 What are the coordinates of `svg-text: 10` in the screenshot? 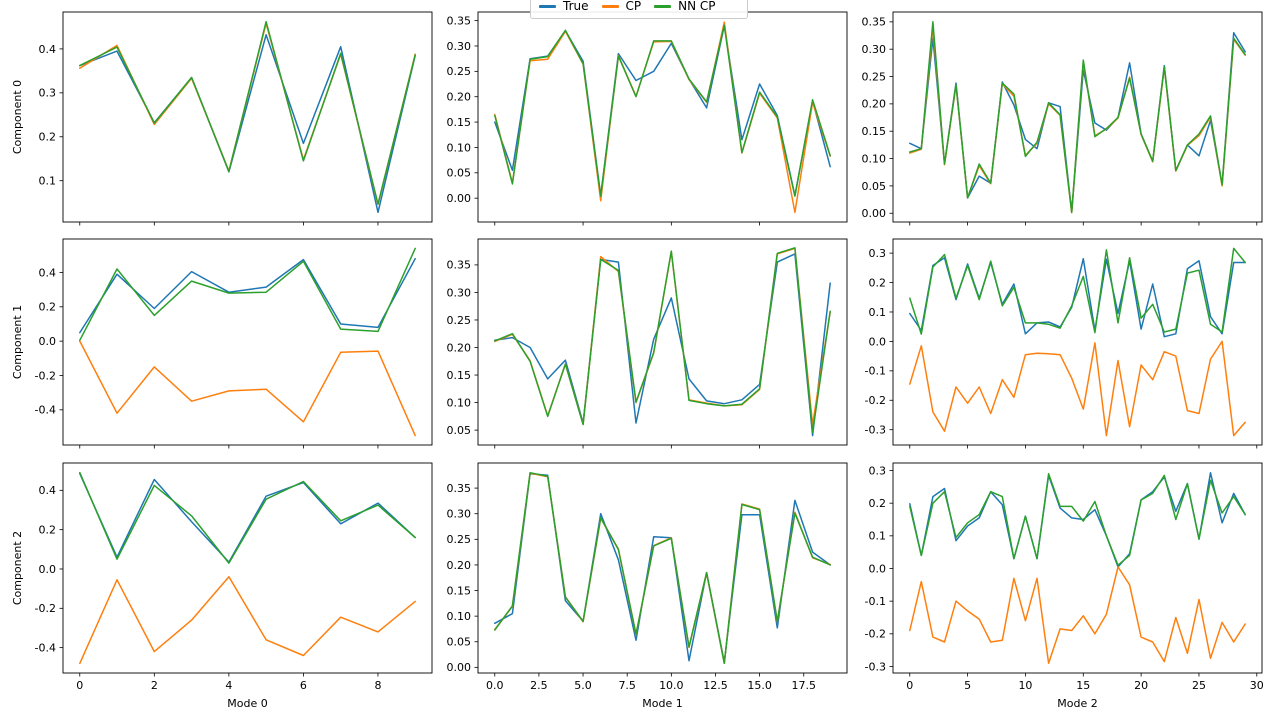 It's located at (1025, 685).